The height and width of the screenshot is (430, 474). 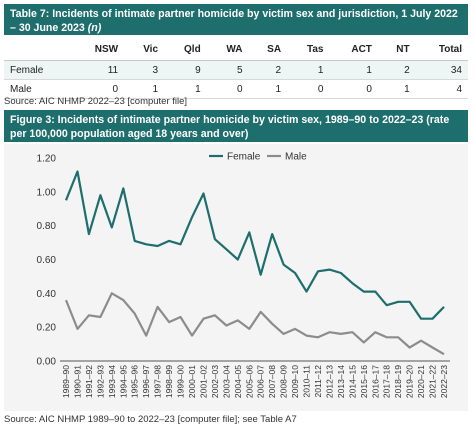 I want to click on table-cell: 34, so click(x=456, y=70).